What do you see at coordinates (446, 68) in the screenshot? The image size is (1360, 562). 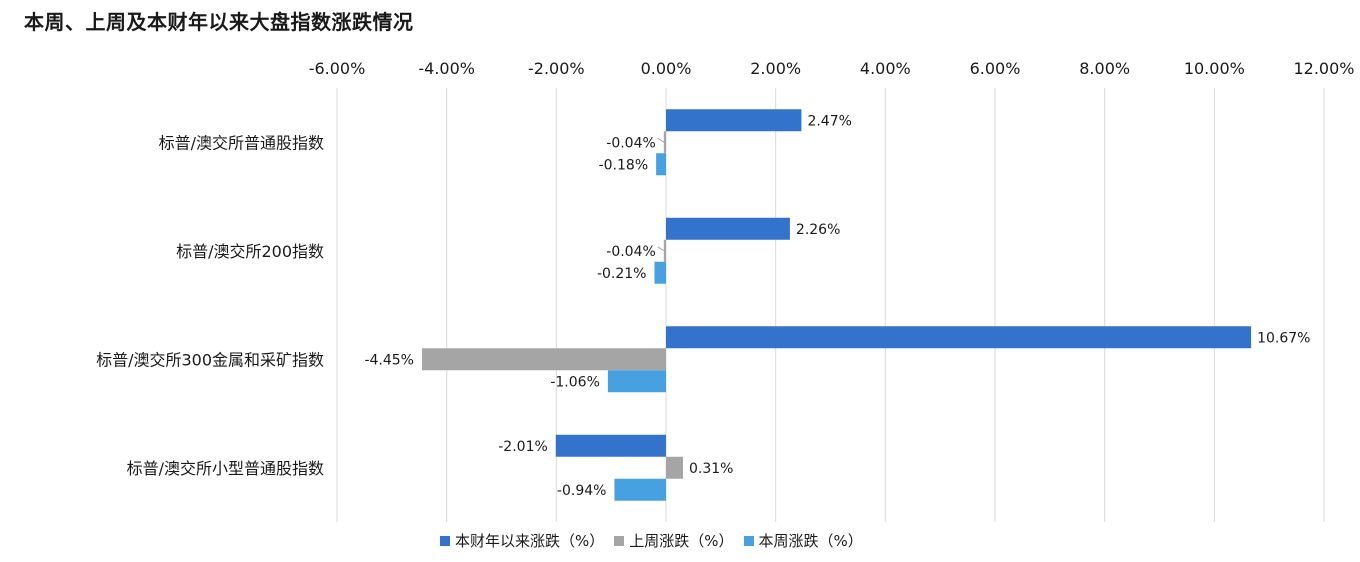 I see `x-tick-label: -4.00%` at bounding box center [446, 68].